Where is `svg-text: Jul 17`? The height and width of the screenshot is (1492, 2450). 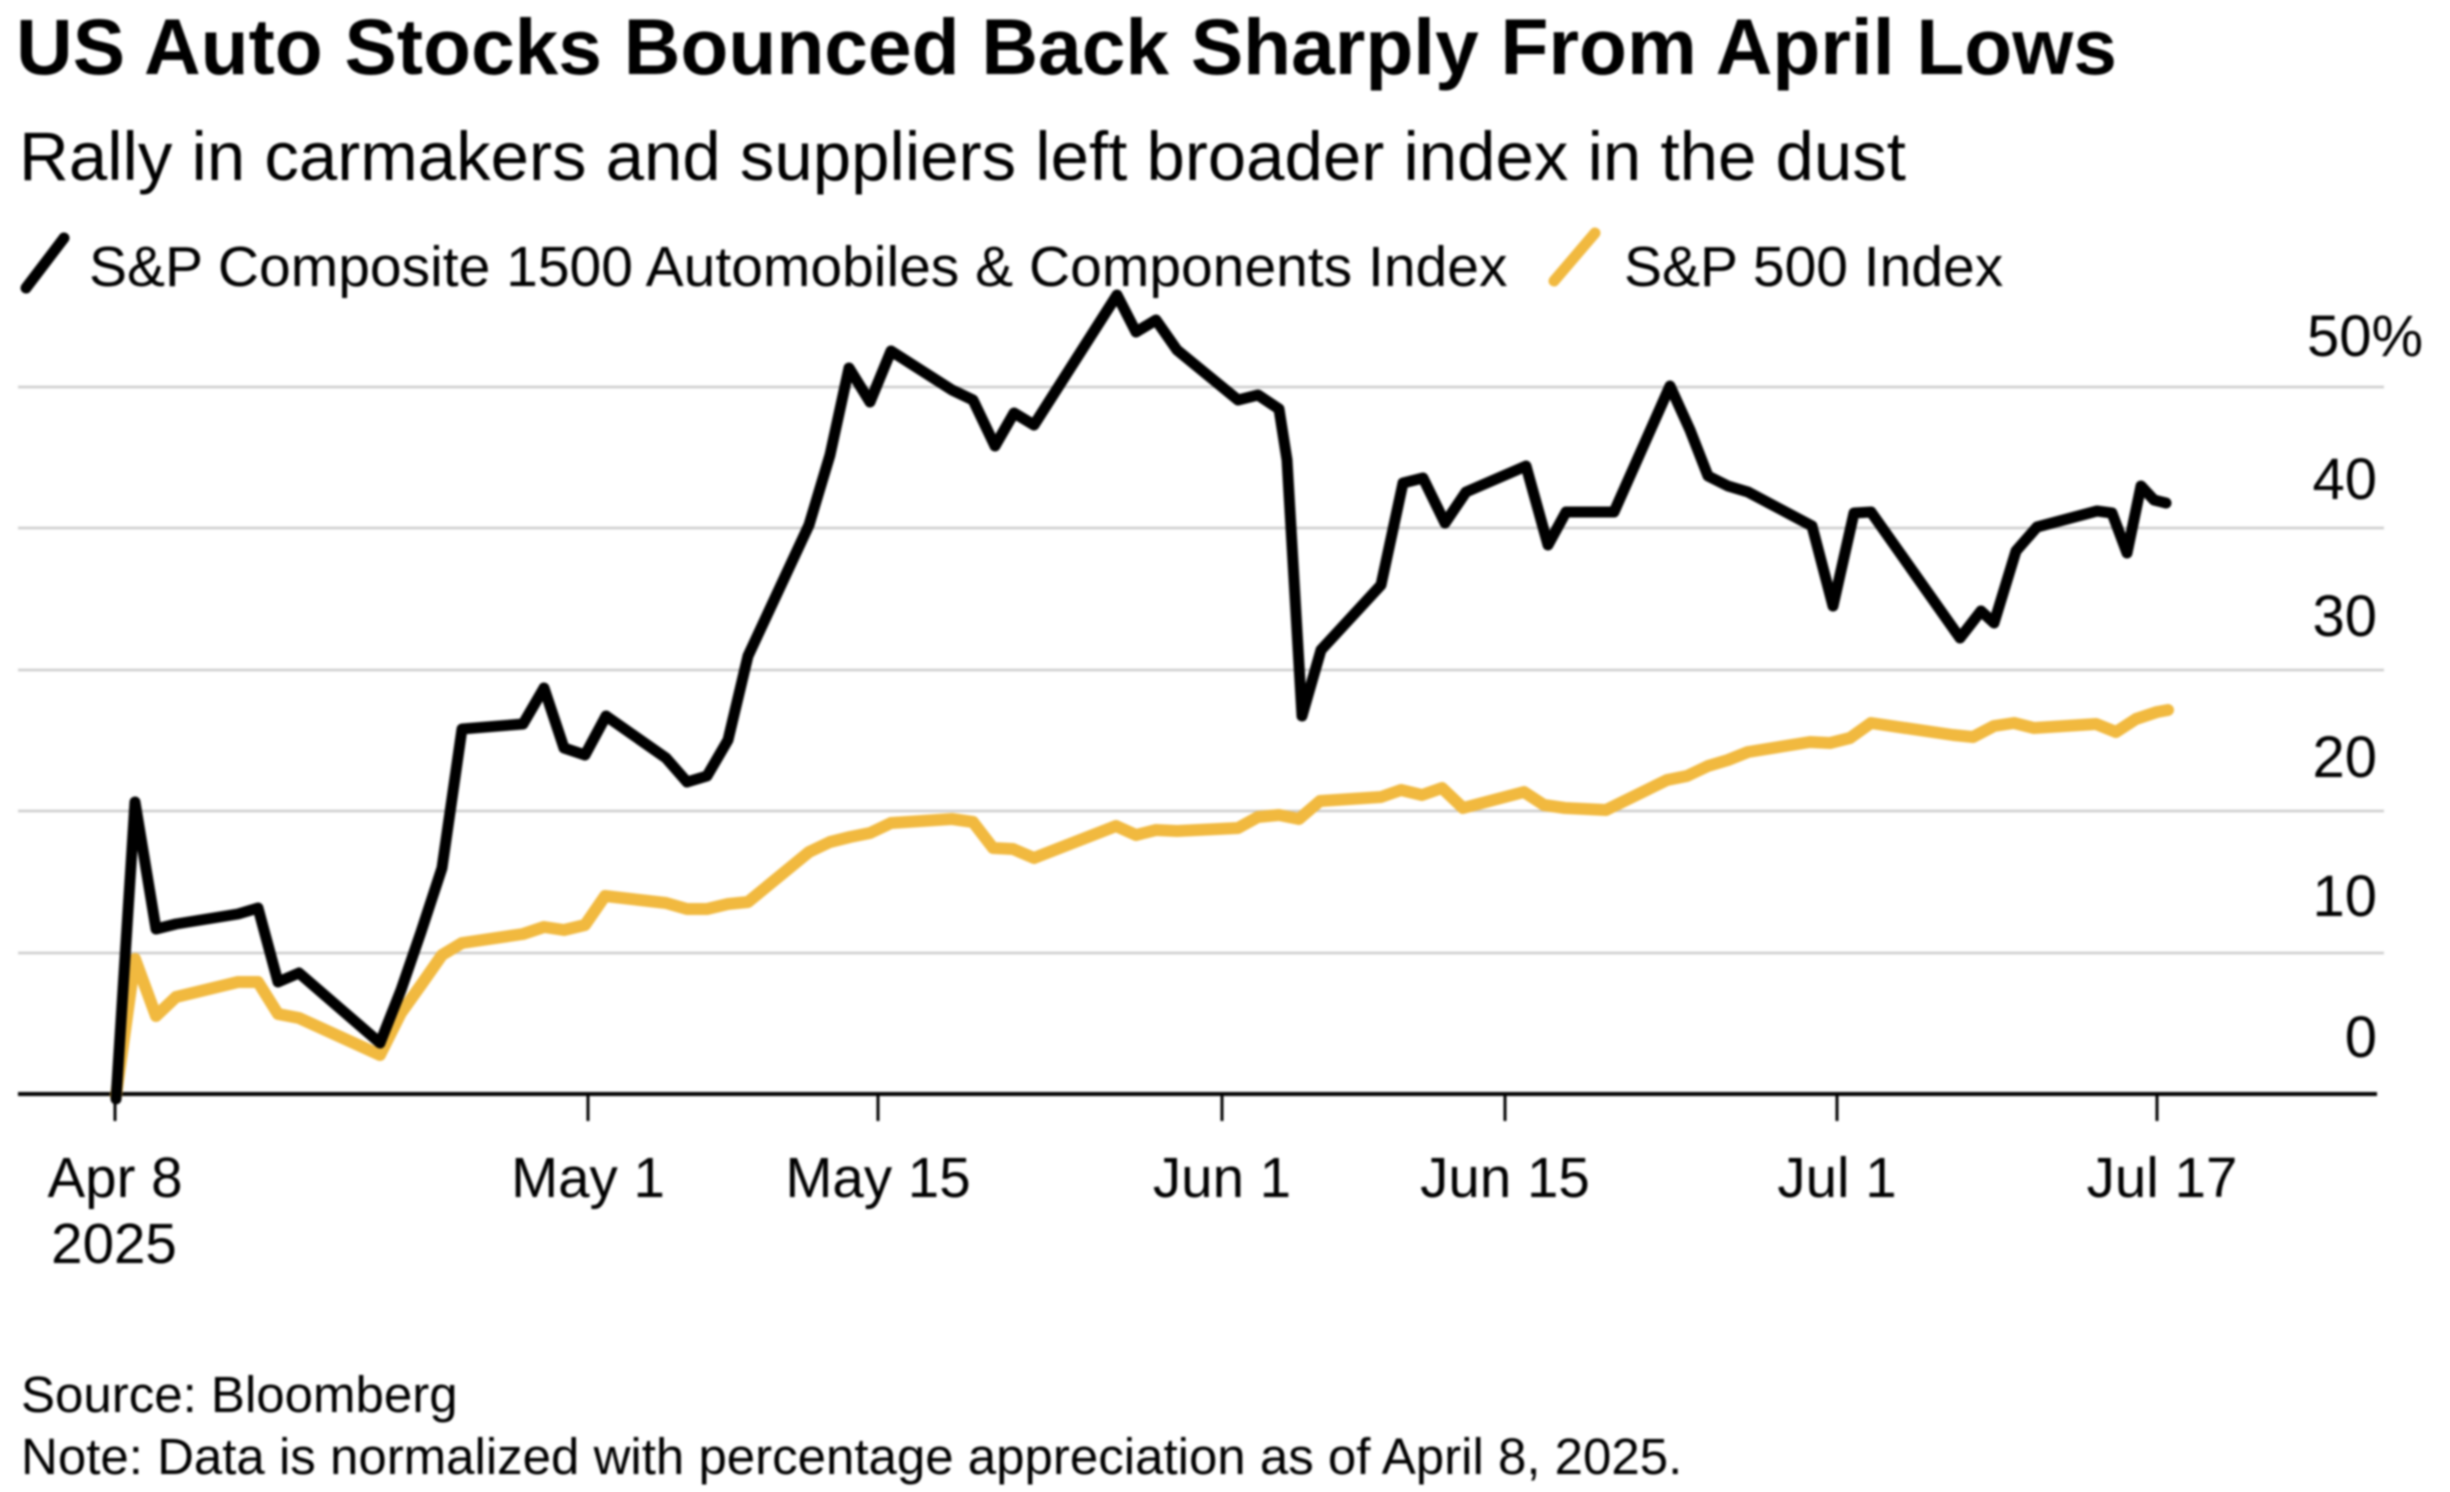
svg-text: Jul 17 is located at coordinates (2162, 1177).